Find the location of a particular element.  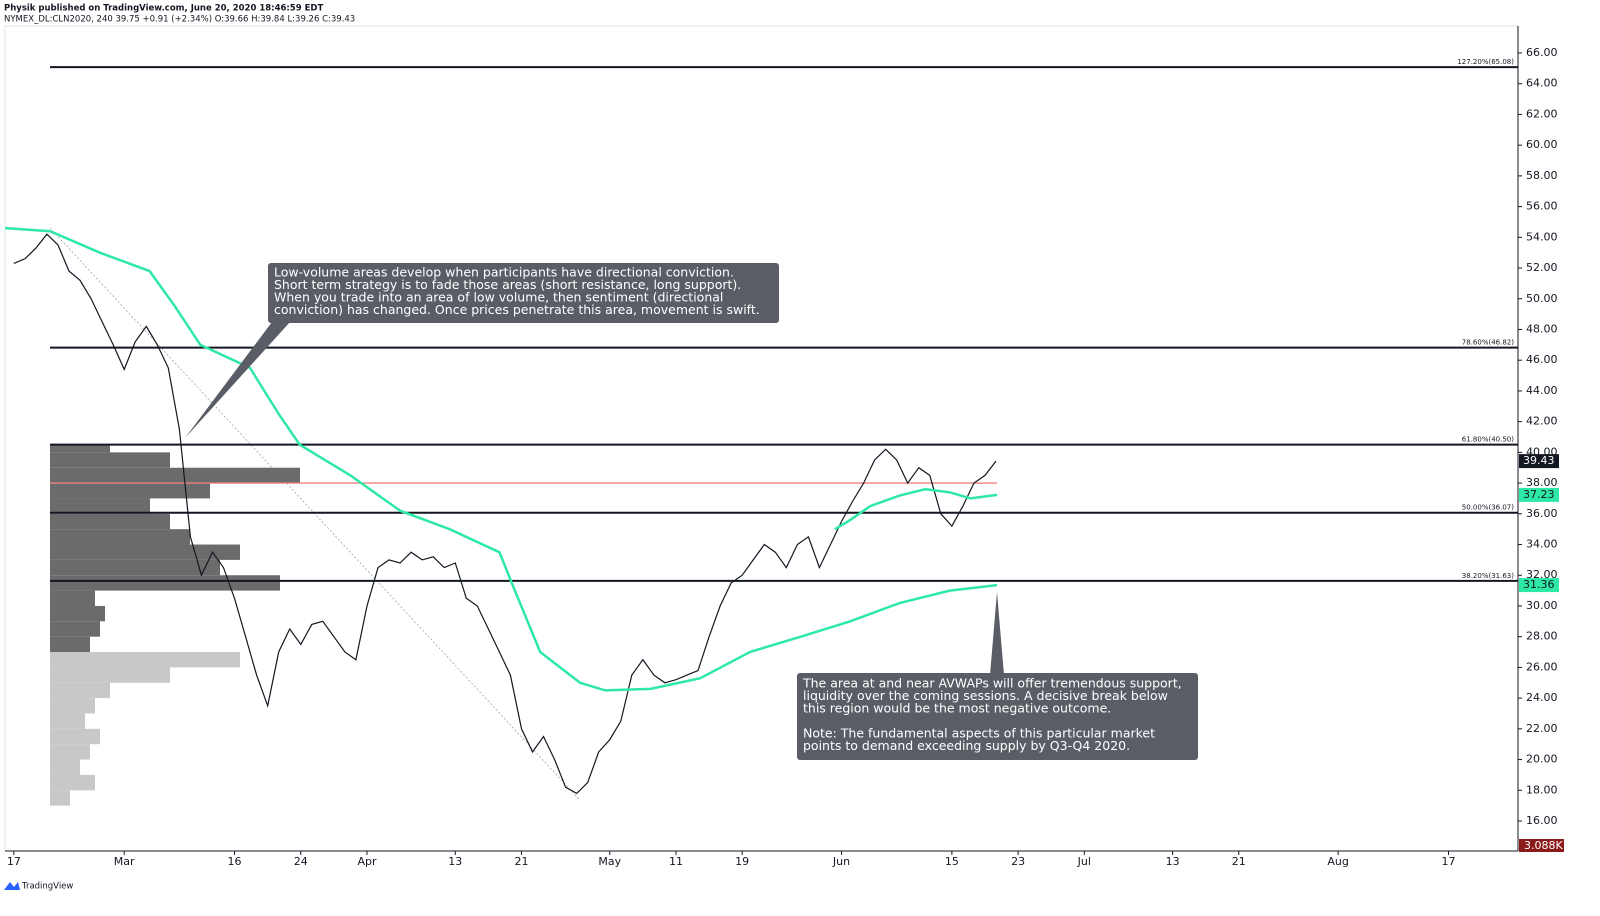

price-tag-label: 31.36 is located at coordinates (1539, 584).